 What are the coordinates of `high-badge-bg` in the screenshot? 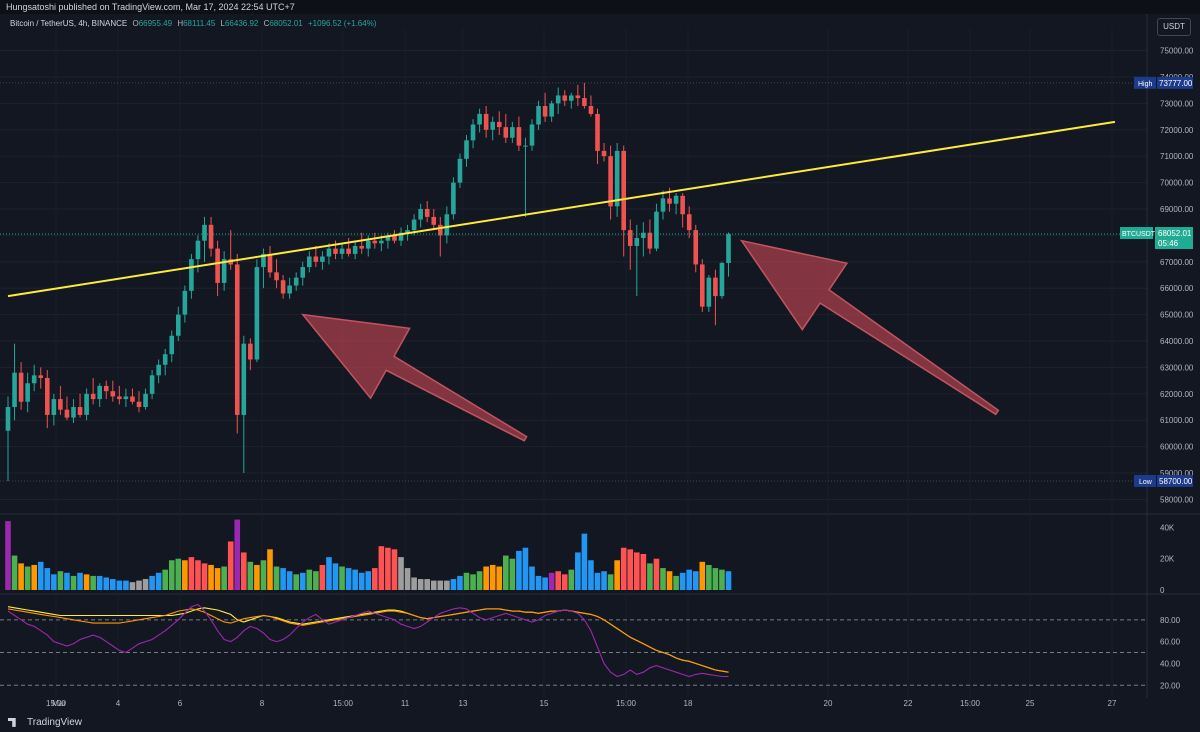 It's located at (1175, 82).